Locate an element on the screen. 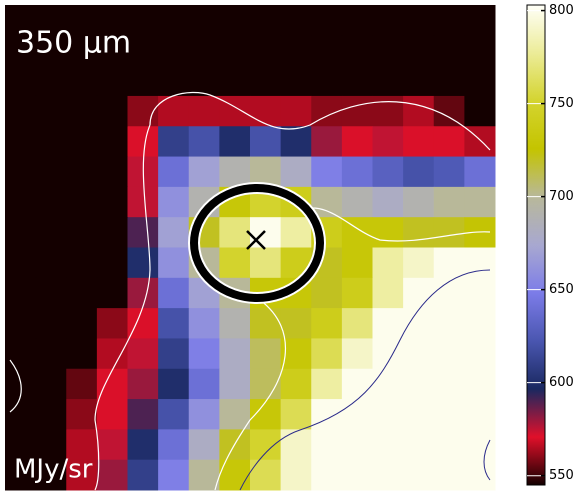  band-label: 350 μm is located at coordinates (73, 43).